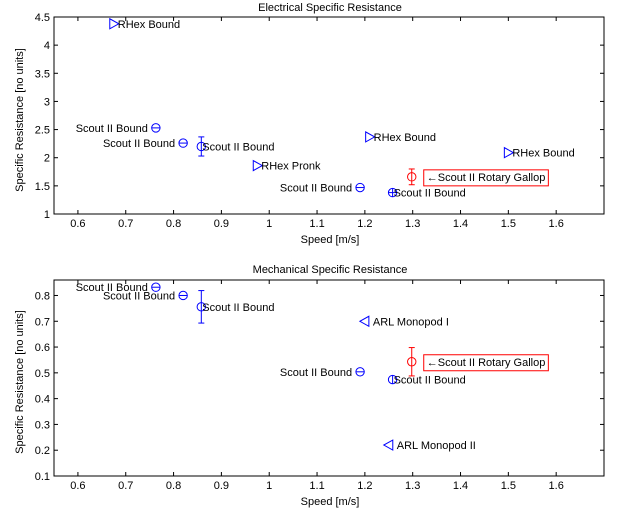 This screenshot has width=634, height=514. What do you see at coordinates (42, 477) in the screenshot?
I see `y-tick-label: 0.1` at bounding box center [42, 477].